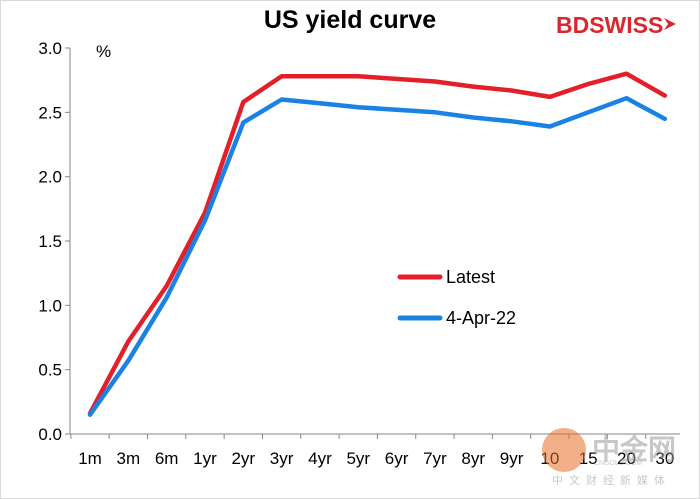 Image resolution: width=700 pixels, height=499 pixels. I want to click on brand-arrow-icon, so click(670, 24).